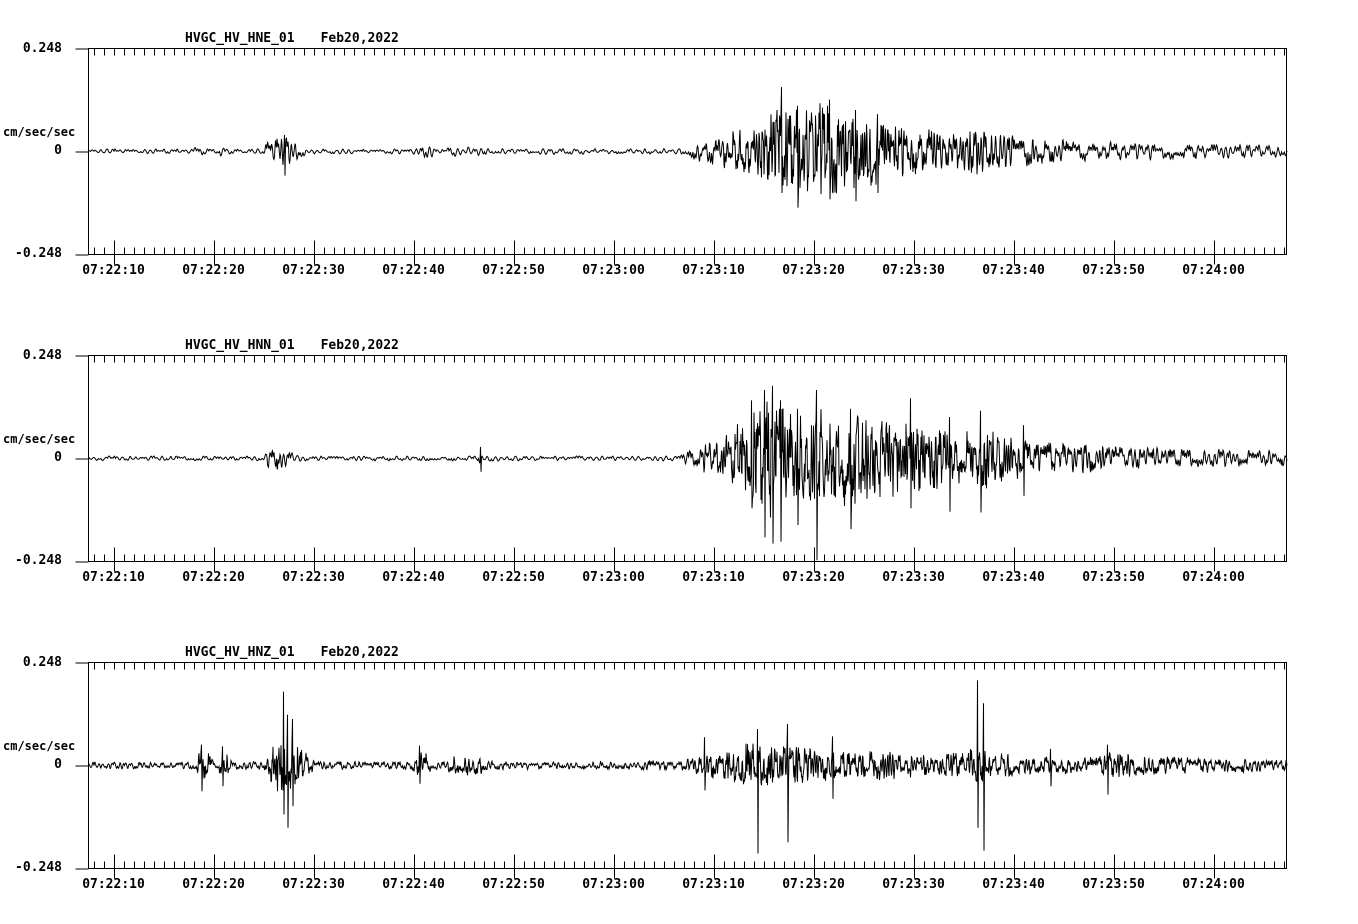 The image size is (1358, 924). What do you see at coordinates (240, 345) in the screenshot?
I see `trace-id: HVGC_HV_HNN_01` at bounding box center [240, 345].